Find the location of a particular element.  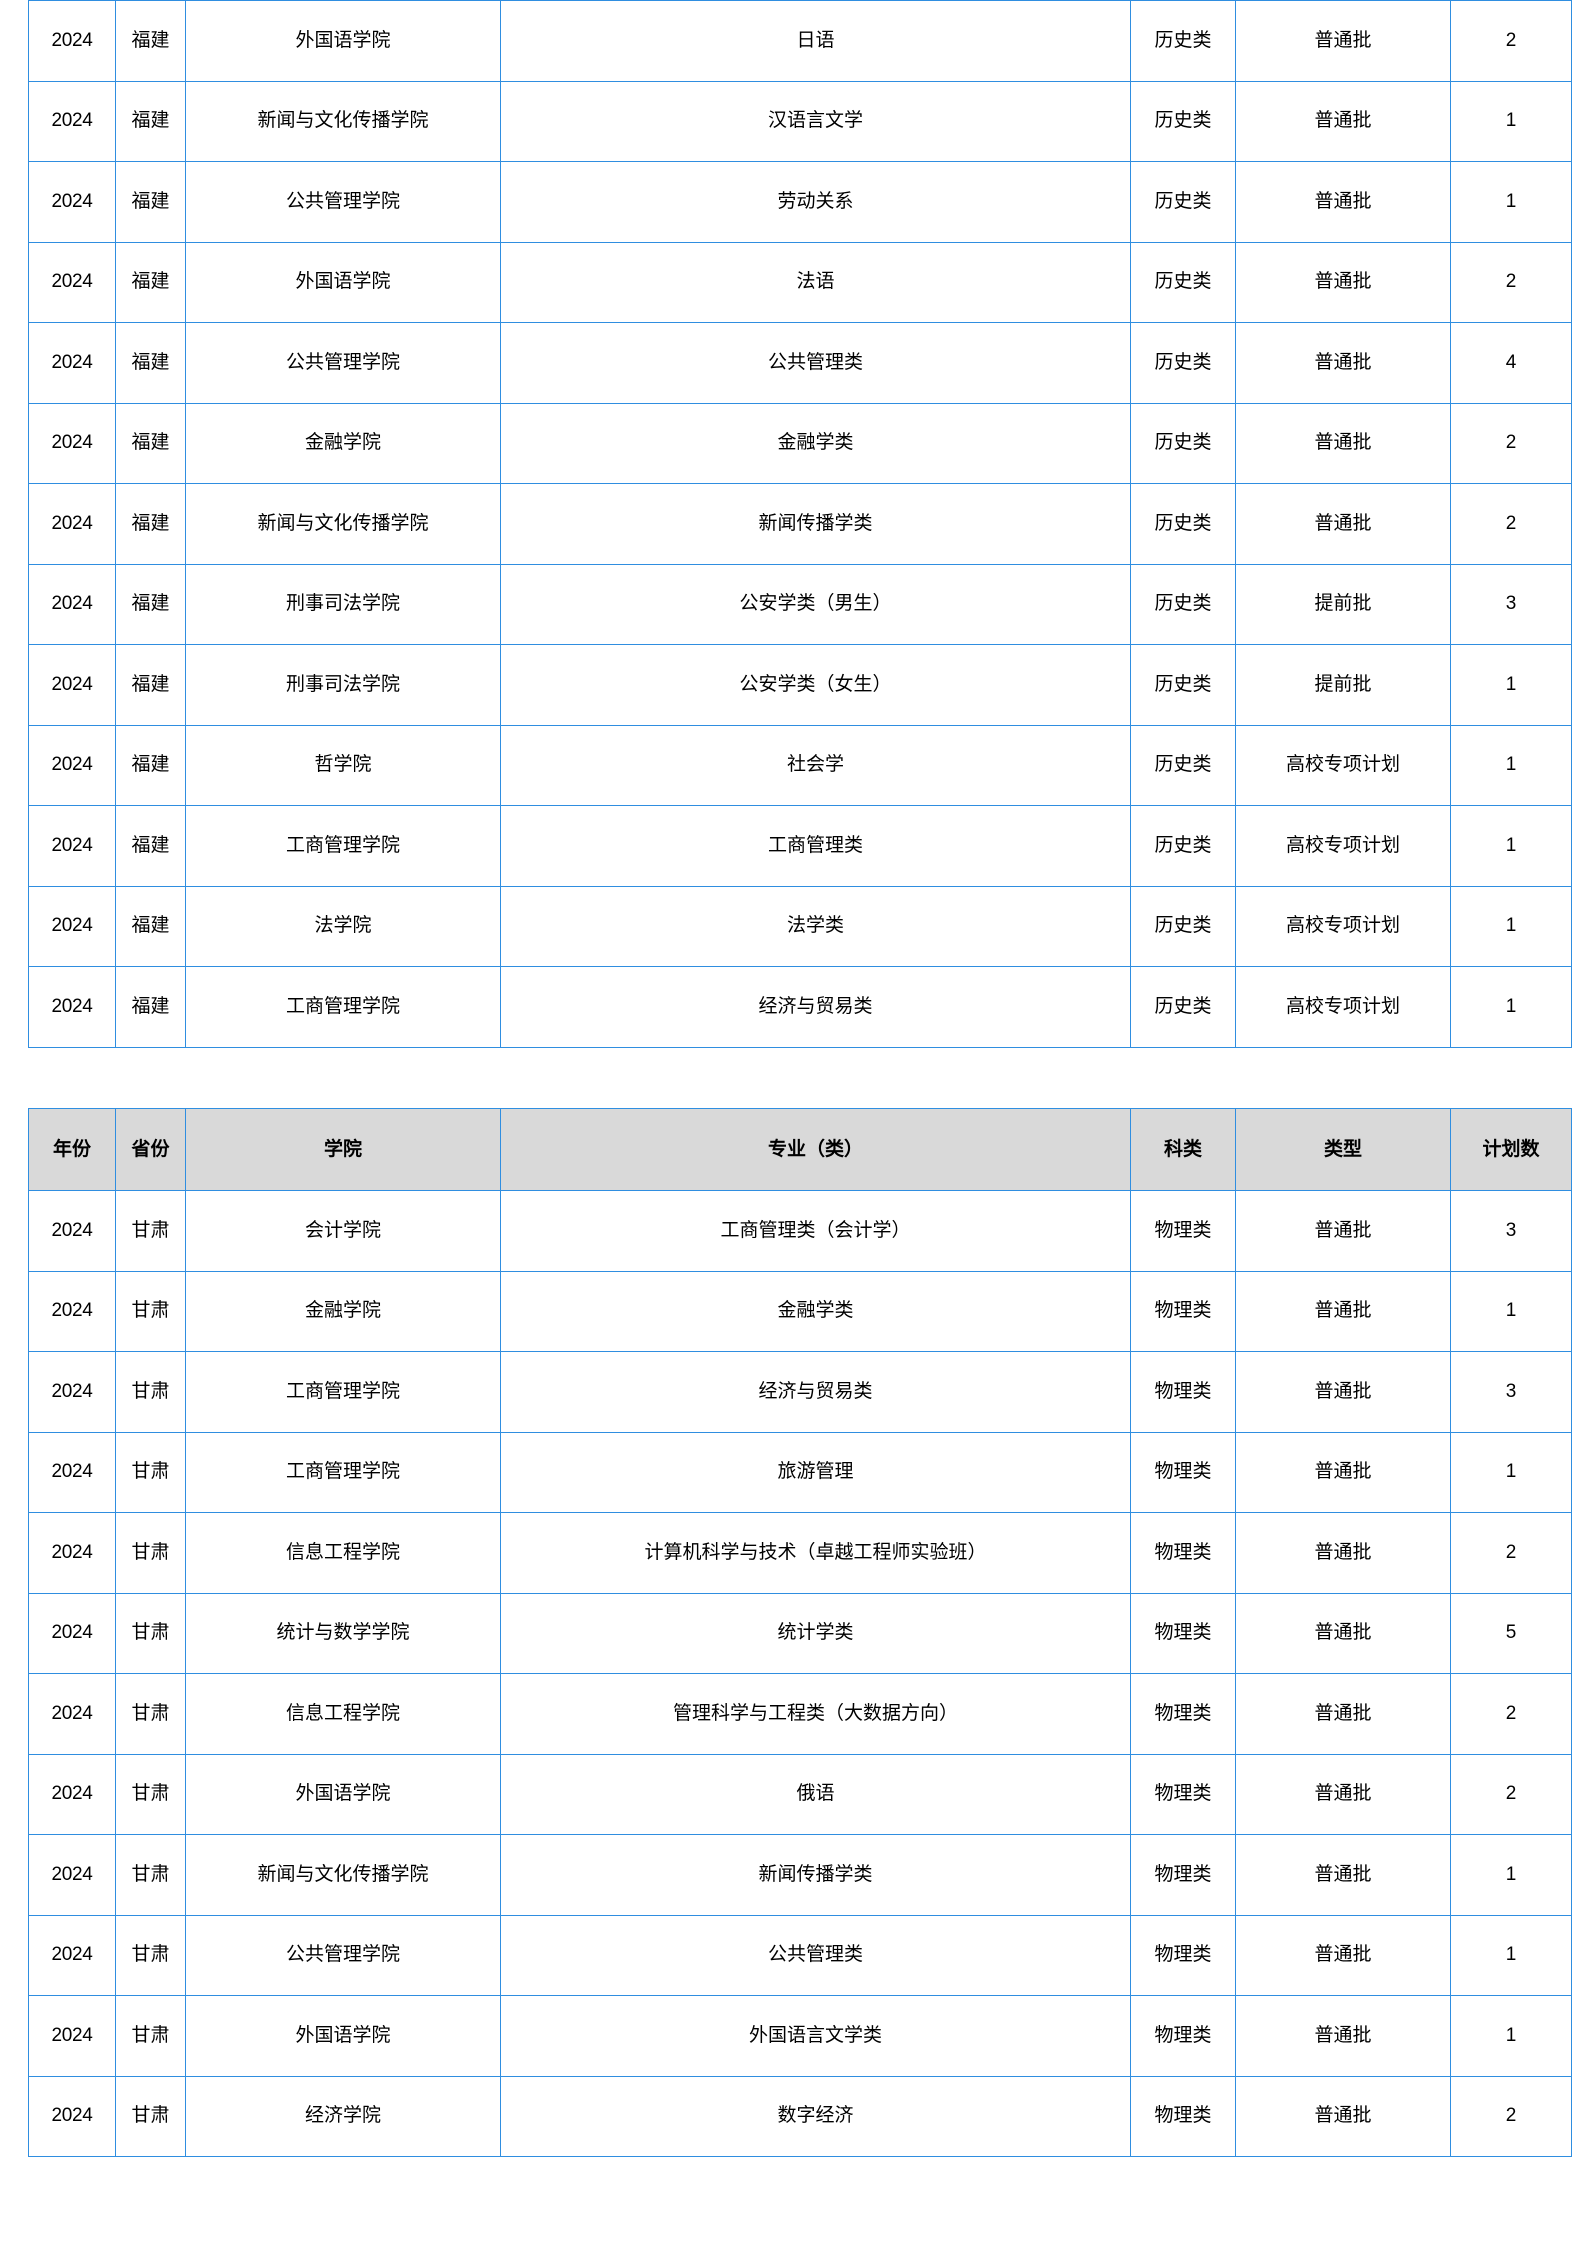

cell-major: 俄语 is located at coordinates (815, 1794).